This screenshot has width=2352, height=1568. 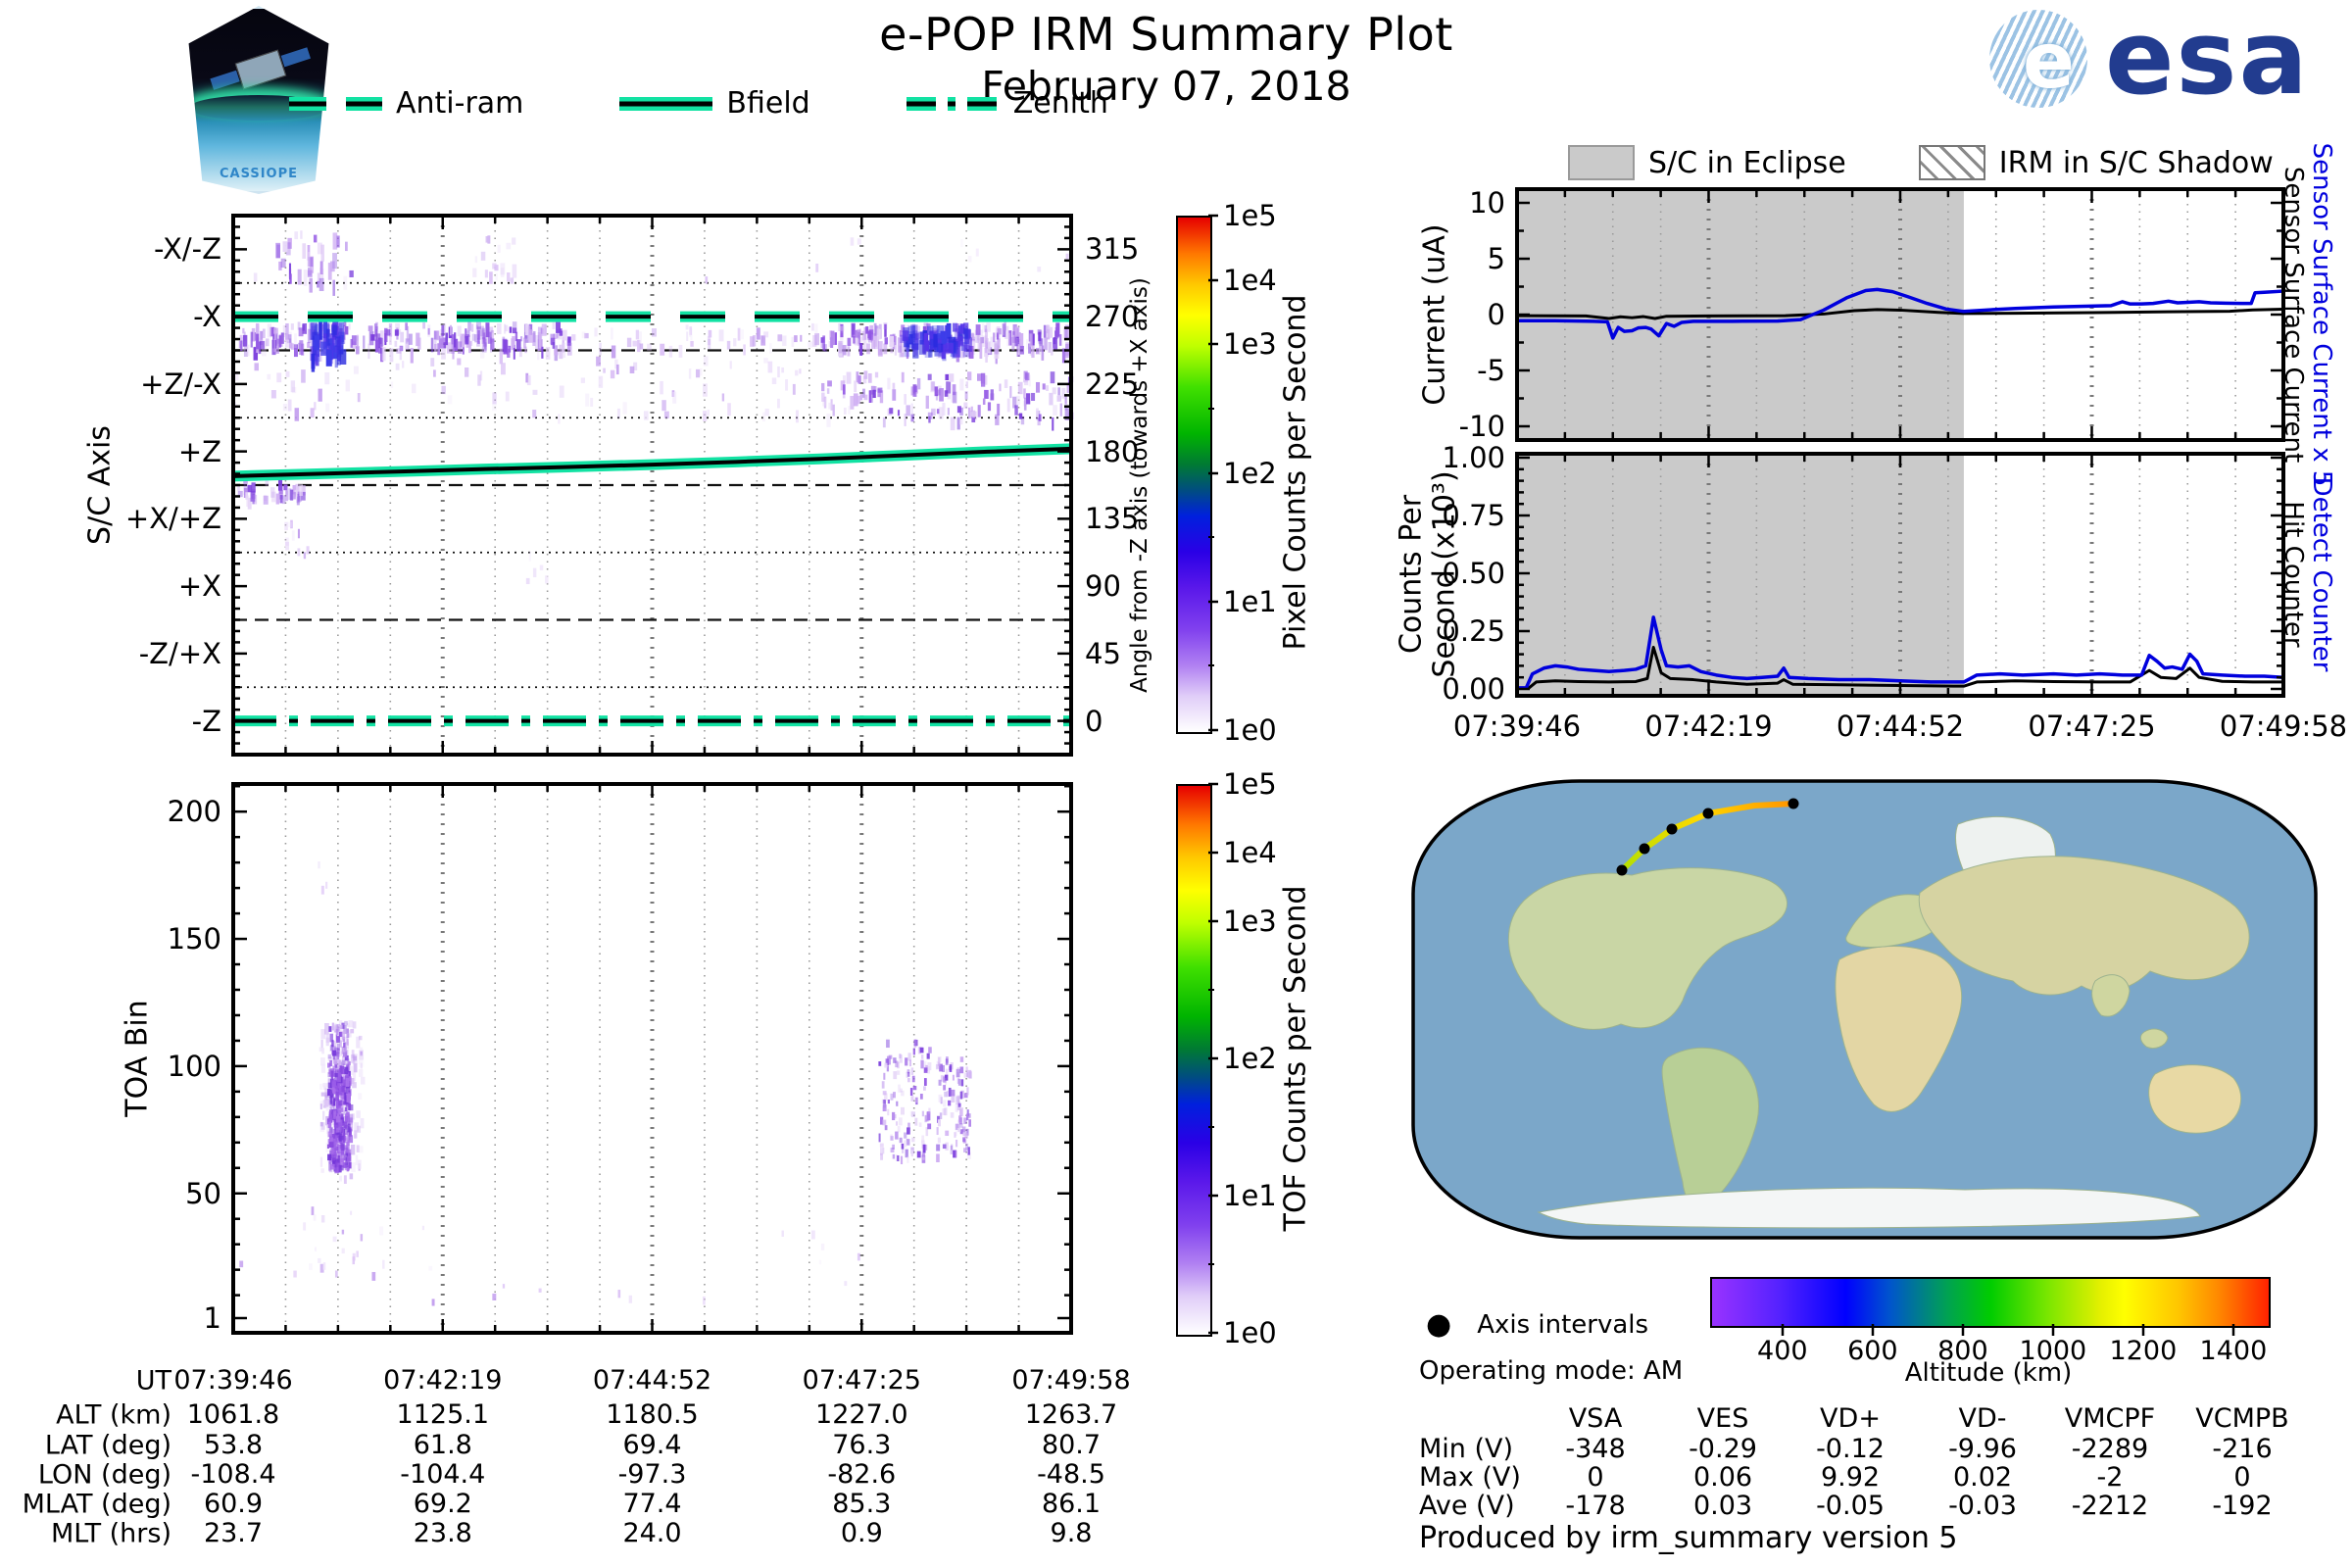 I want to click on angle-axis-tick: 90, so click(x=1103, y=586).